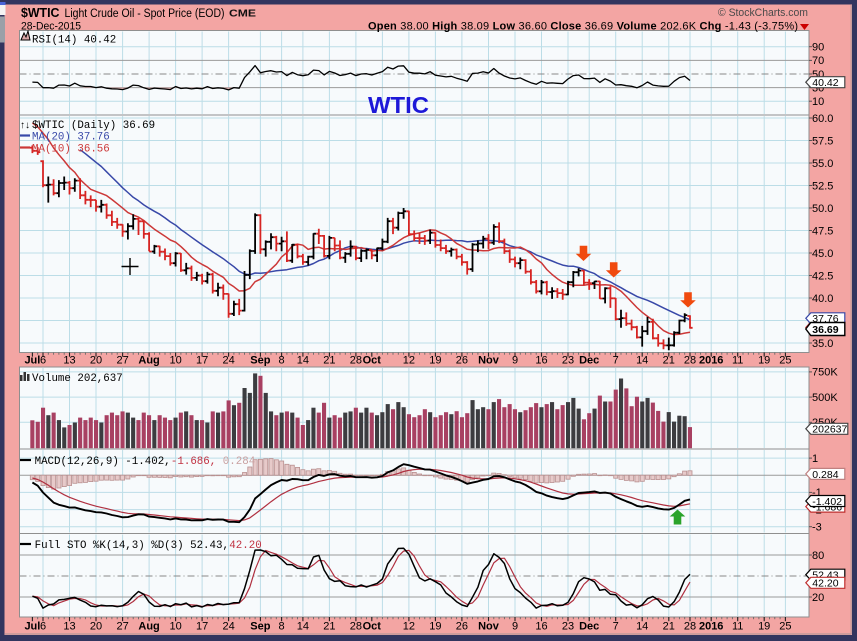 The width and height of the screenshot is (857, 641). I want to click on svg-text: 90, so click(818, 48).